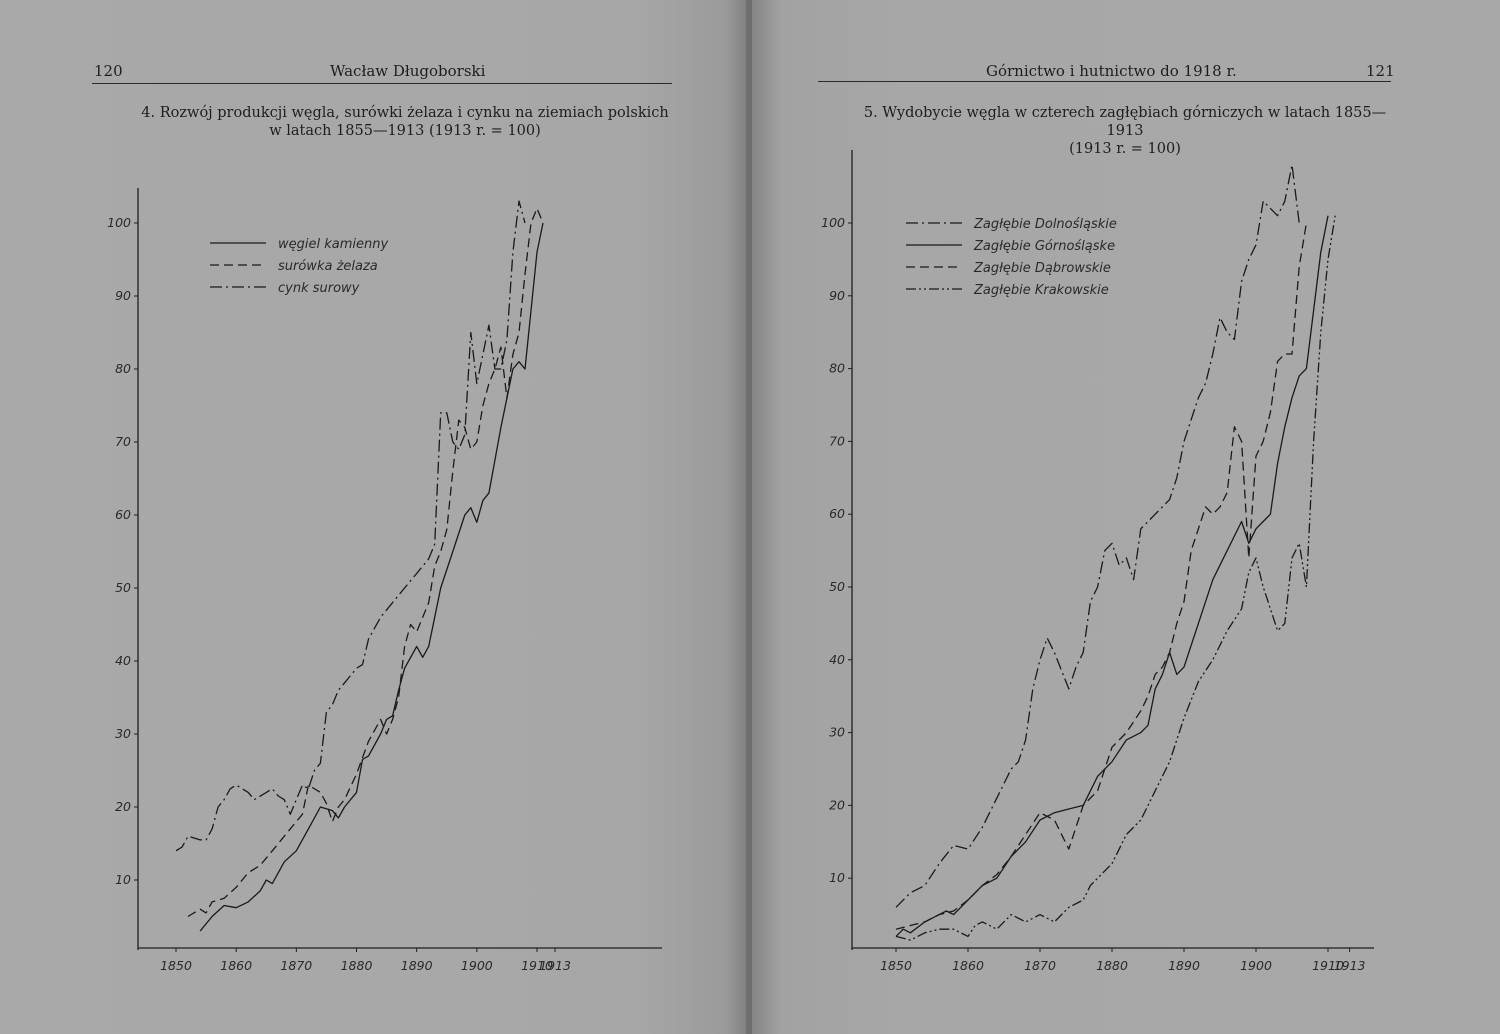 The image size is (1500, 1034). I want to click on running-head-right: Górnictwo i hutnictwo do 1918 r., so click(1111, 71).